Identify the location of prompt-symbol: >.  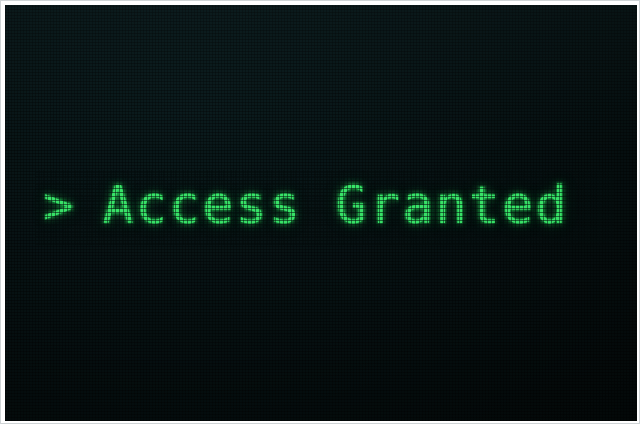
(60, 206).